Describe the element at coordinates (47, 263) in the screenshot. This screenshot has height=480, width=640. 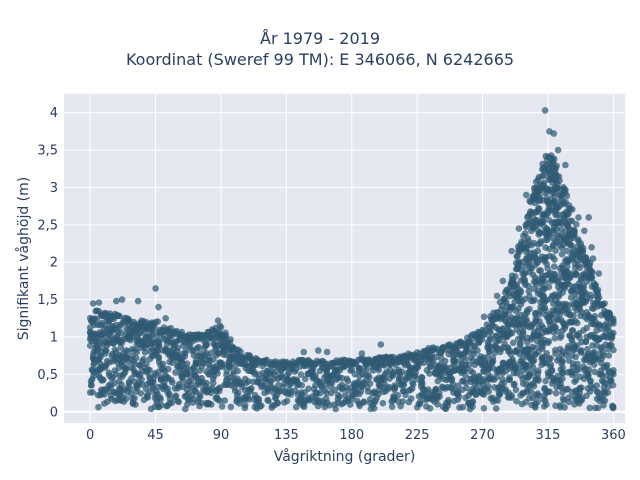
I see `y-axis-ticks: 0 0,5 1 1,5 2 2,5 3 3,5 4` at that location.